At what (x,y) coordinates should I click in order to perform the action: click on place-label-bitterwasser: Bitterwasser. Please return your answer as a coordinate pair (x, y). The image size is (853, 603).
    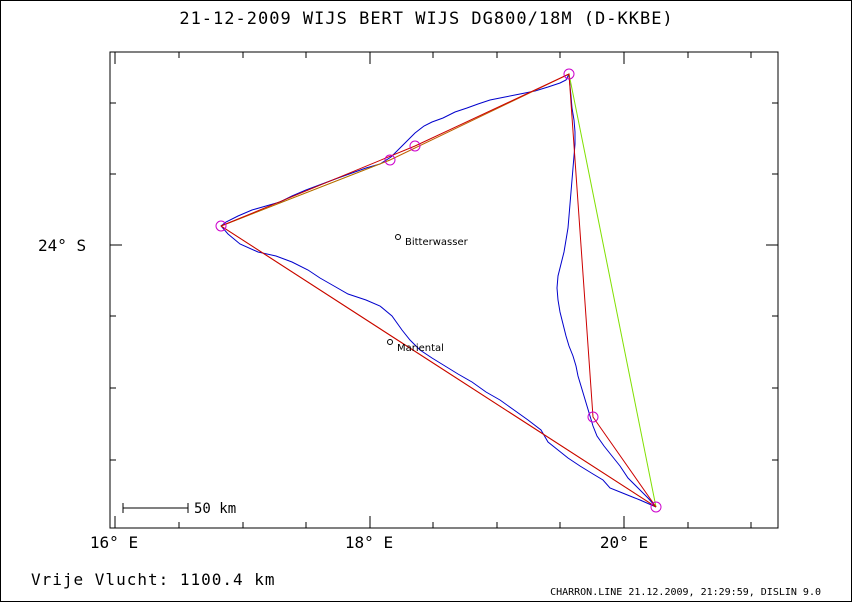
    Looking at the image, I should click on (437, 242).